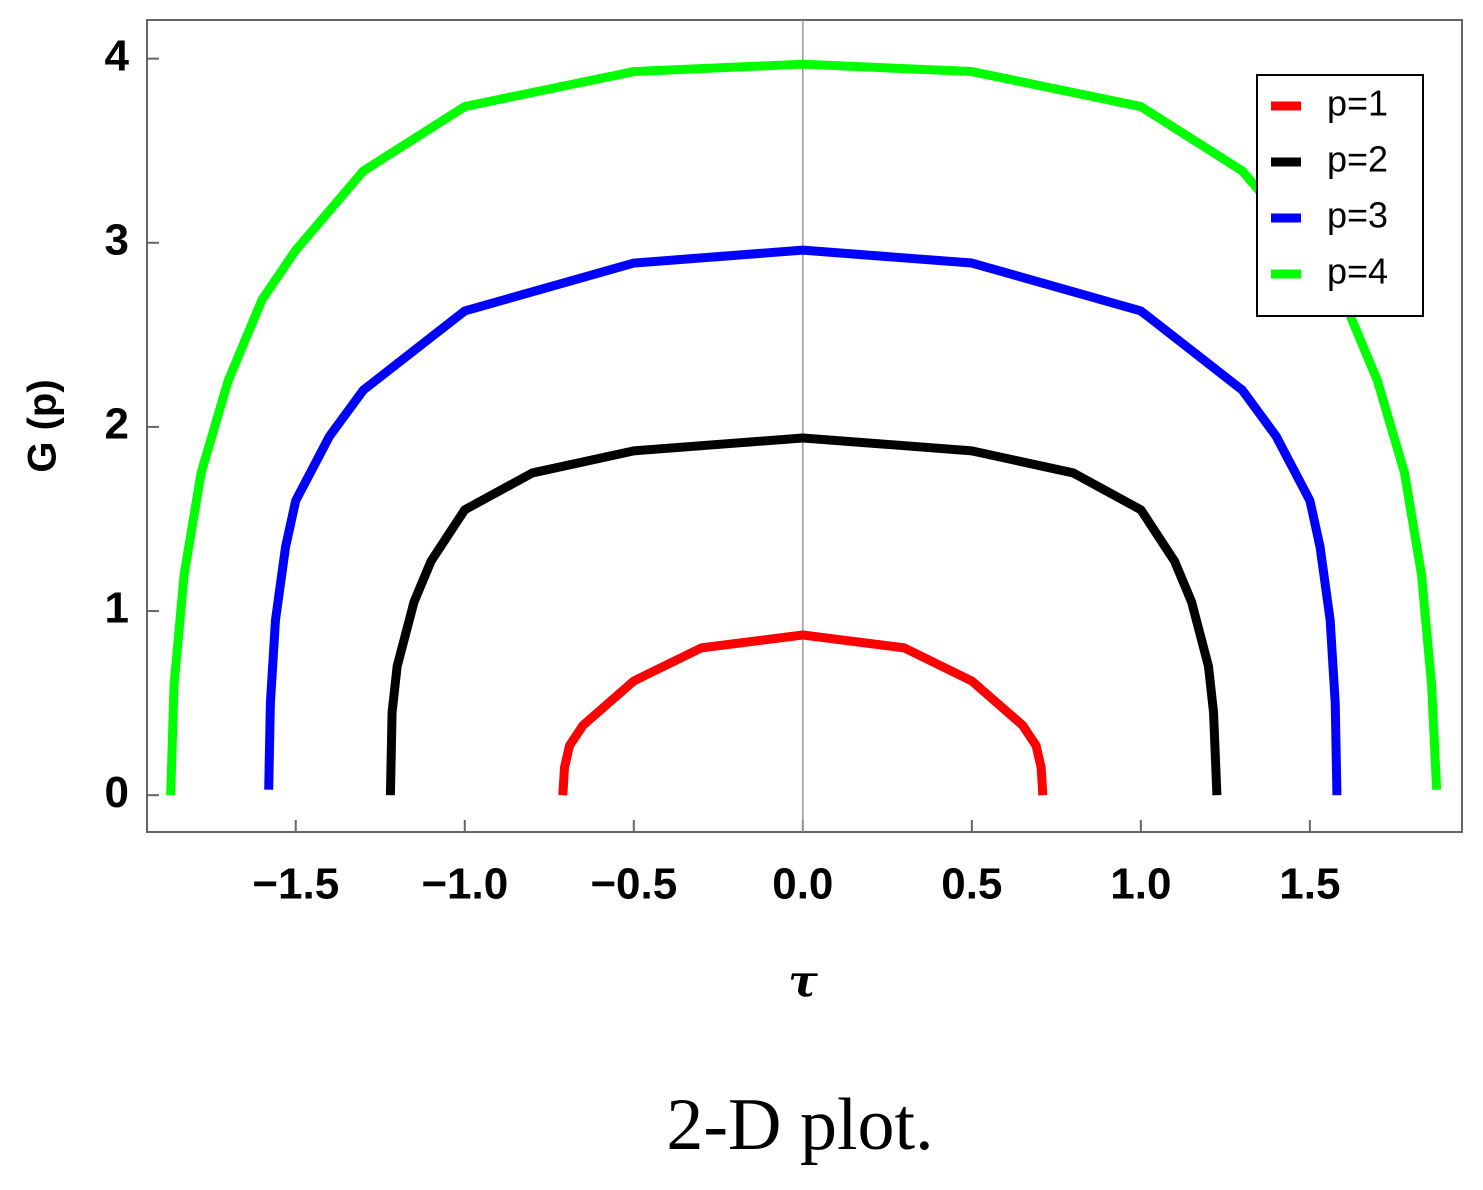  What do you see at coordinates (1357, 159) in the screenshot?
I see `legend-label: p=2` at bounding box center [1357, 159].